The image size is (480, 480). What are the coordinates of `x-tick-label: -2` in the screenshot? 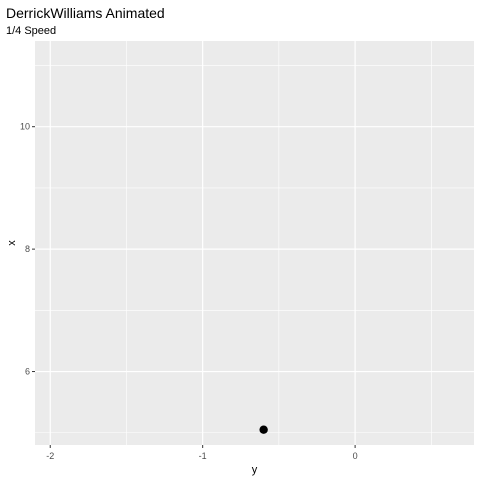 It's located at (50, 456).